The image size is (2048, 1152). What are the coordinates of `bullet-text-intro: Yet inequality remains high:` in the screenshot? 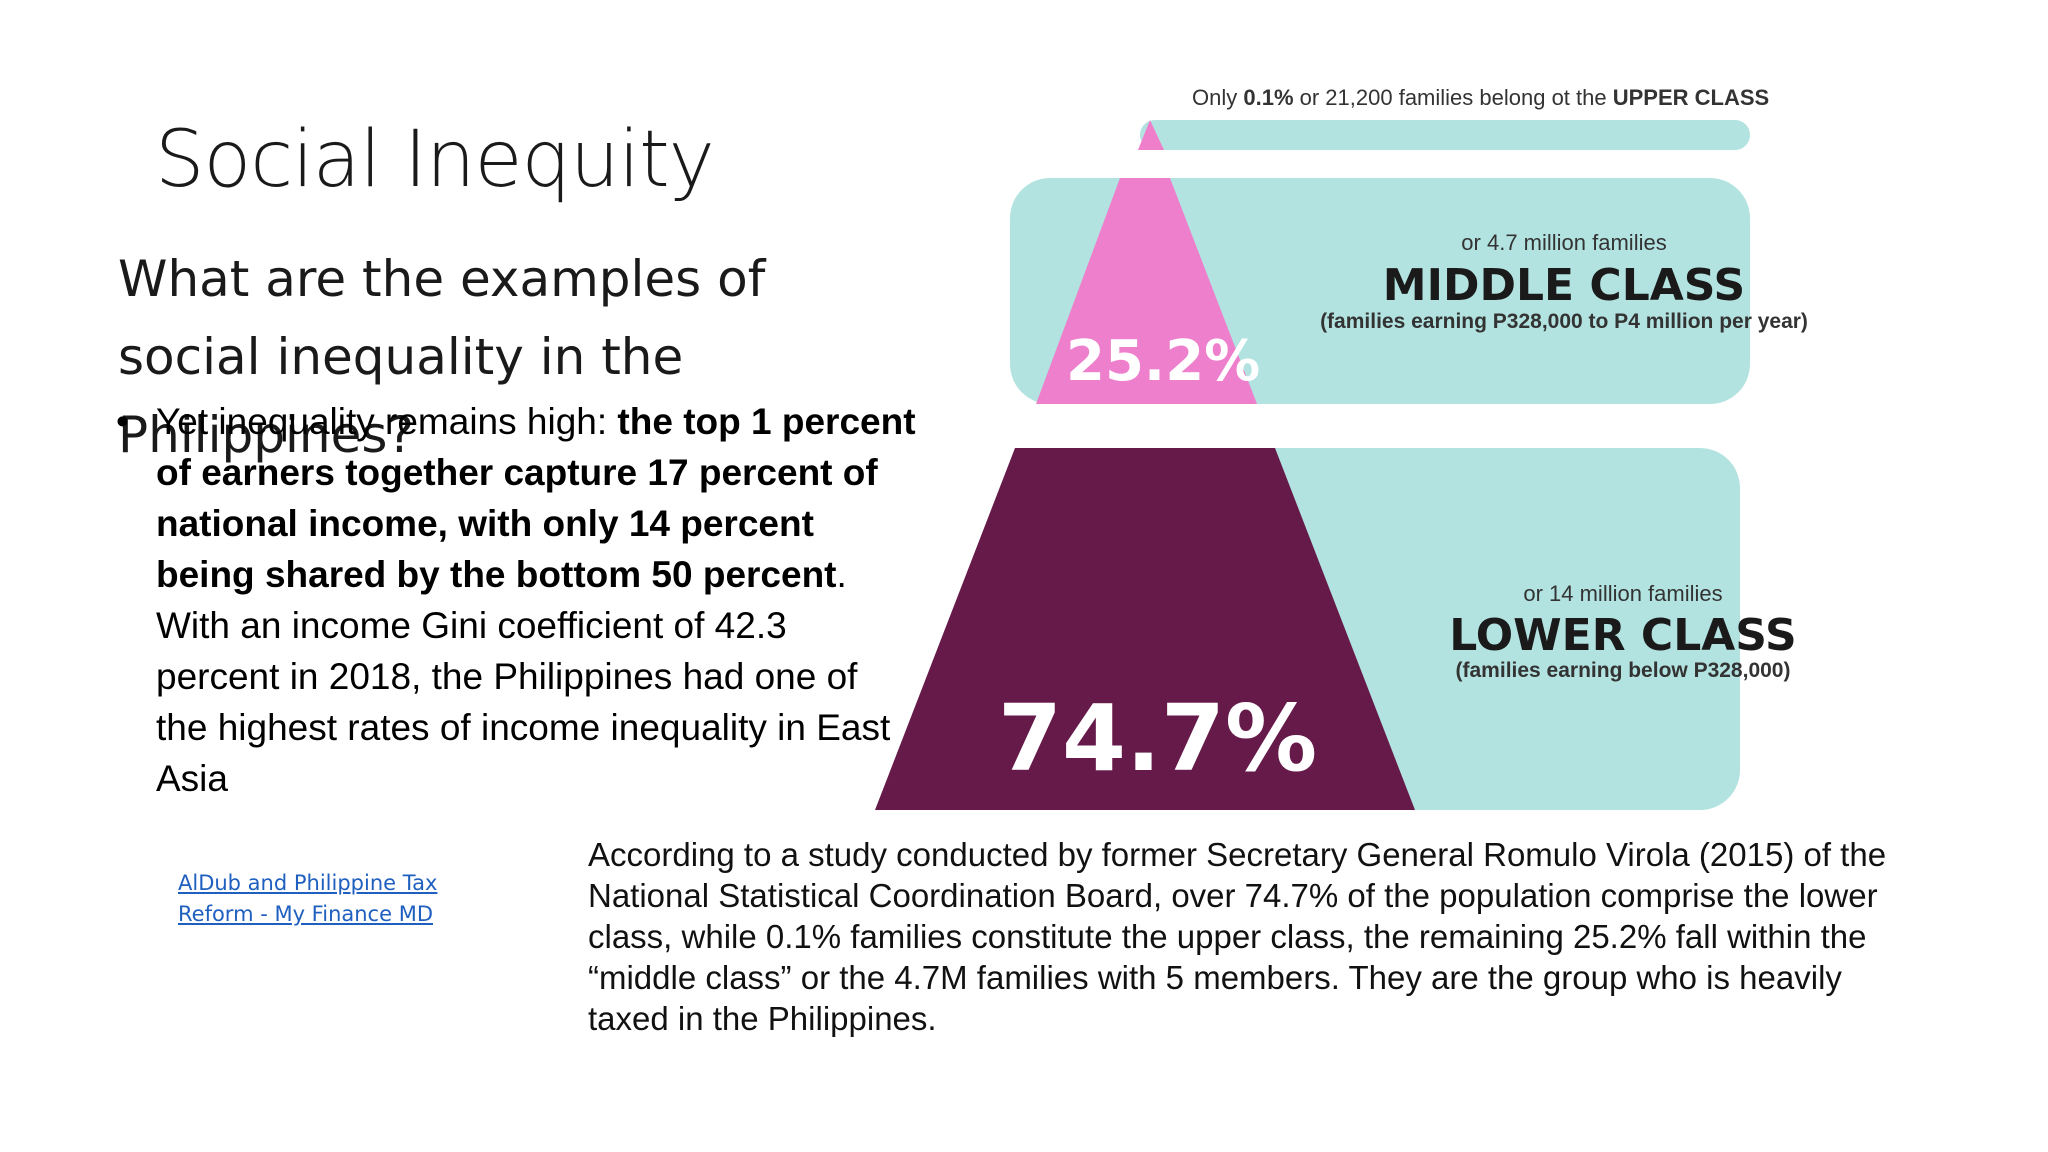 It's located at (387, 421).